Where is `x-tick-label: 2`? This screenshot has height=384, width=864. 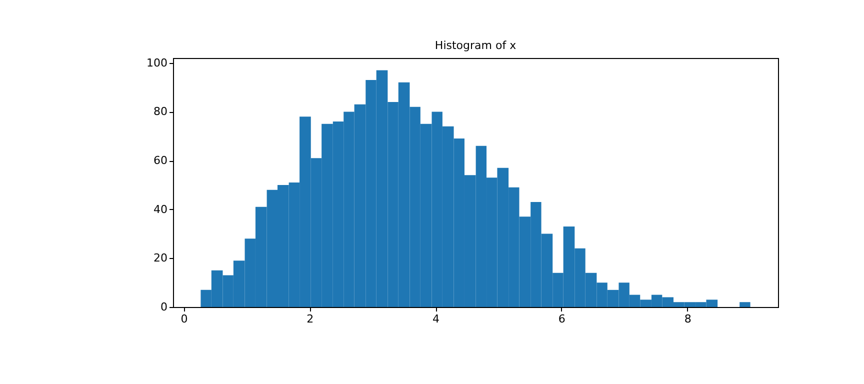 x-tick-label: 2 is located at coordinates (310, 319).